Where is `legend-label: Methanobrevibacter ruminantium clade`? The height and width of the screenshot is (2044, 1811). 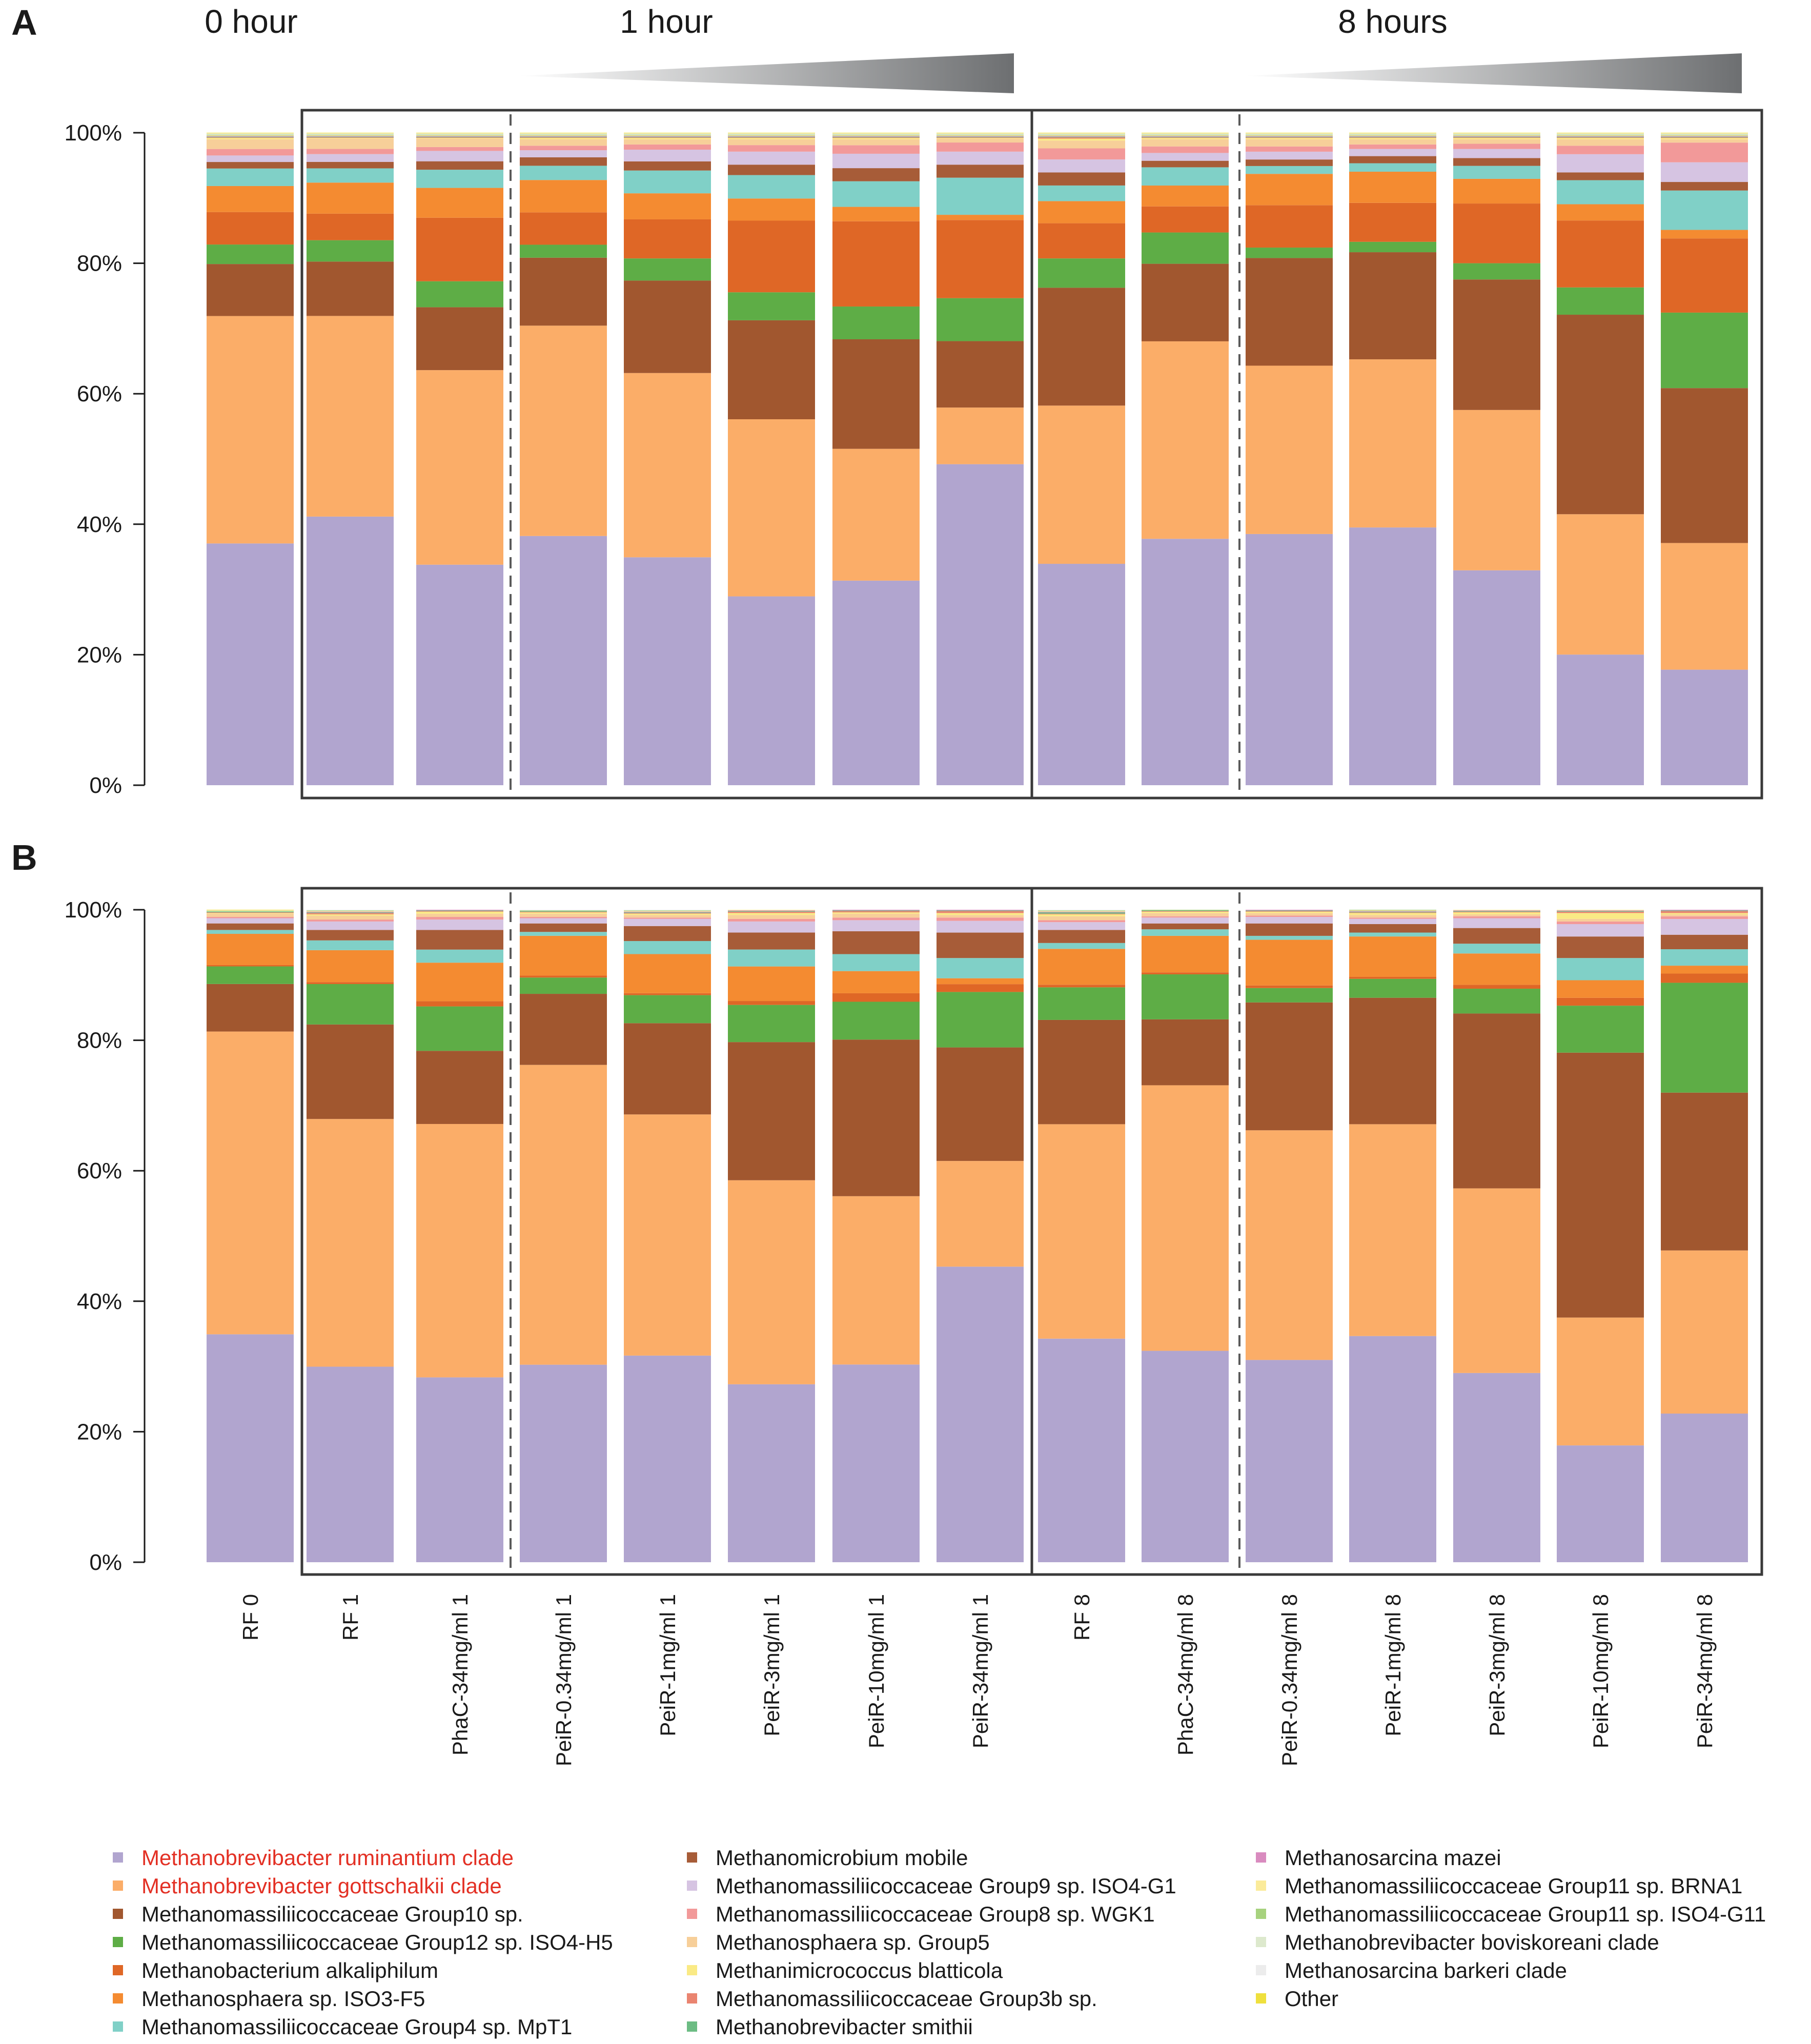 legend-label: Methanobrevibacter ruminantium clade is located at coordinates (327, 1858).